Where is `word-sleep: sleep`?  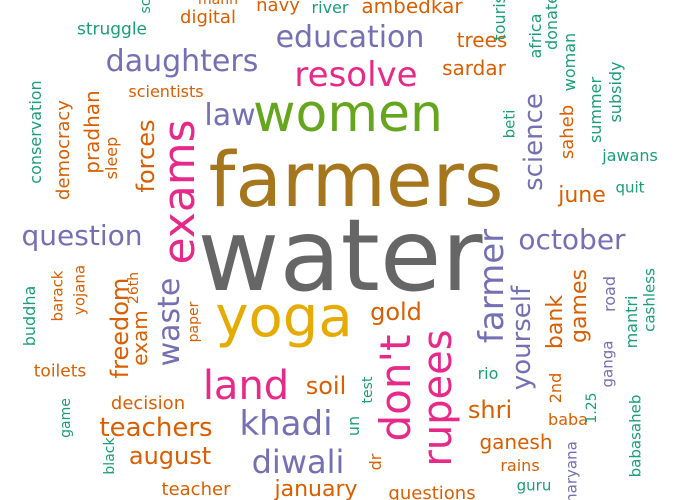 word-sleep: sleep is located at coordinates (111, 158).